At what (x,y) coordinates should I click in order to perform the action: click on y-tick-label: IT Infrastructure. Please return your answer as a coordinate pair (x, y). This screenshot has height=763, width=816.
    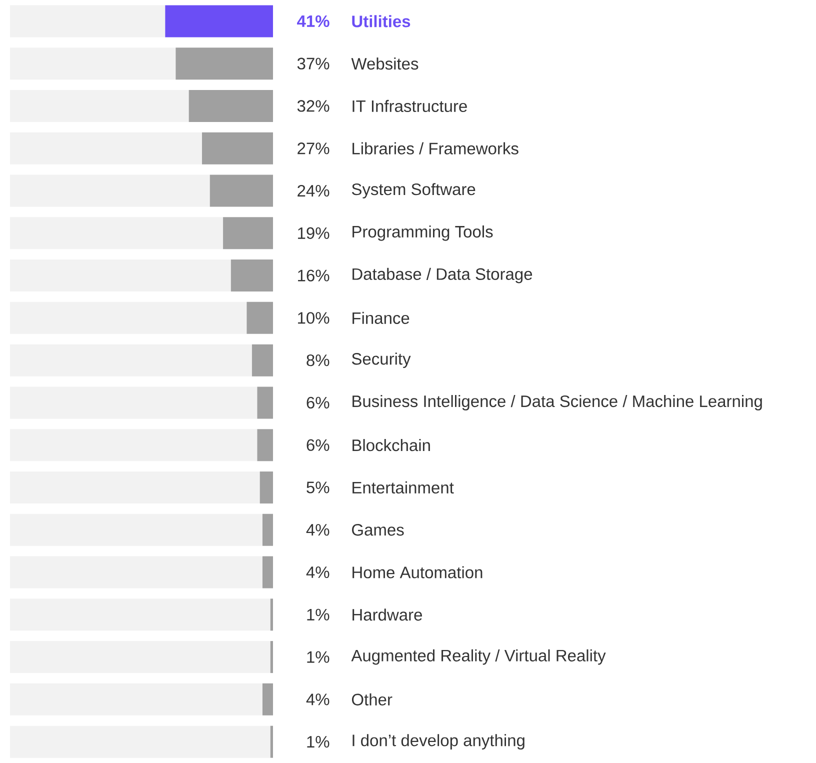
    Looking at the image, I should click on (409, 106).